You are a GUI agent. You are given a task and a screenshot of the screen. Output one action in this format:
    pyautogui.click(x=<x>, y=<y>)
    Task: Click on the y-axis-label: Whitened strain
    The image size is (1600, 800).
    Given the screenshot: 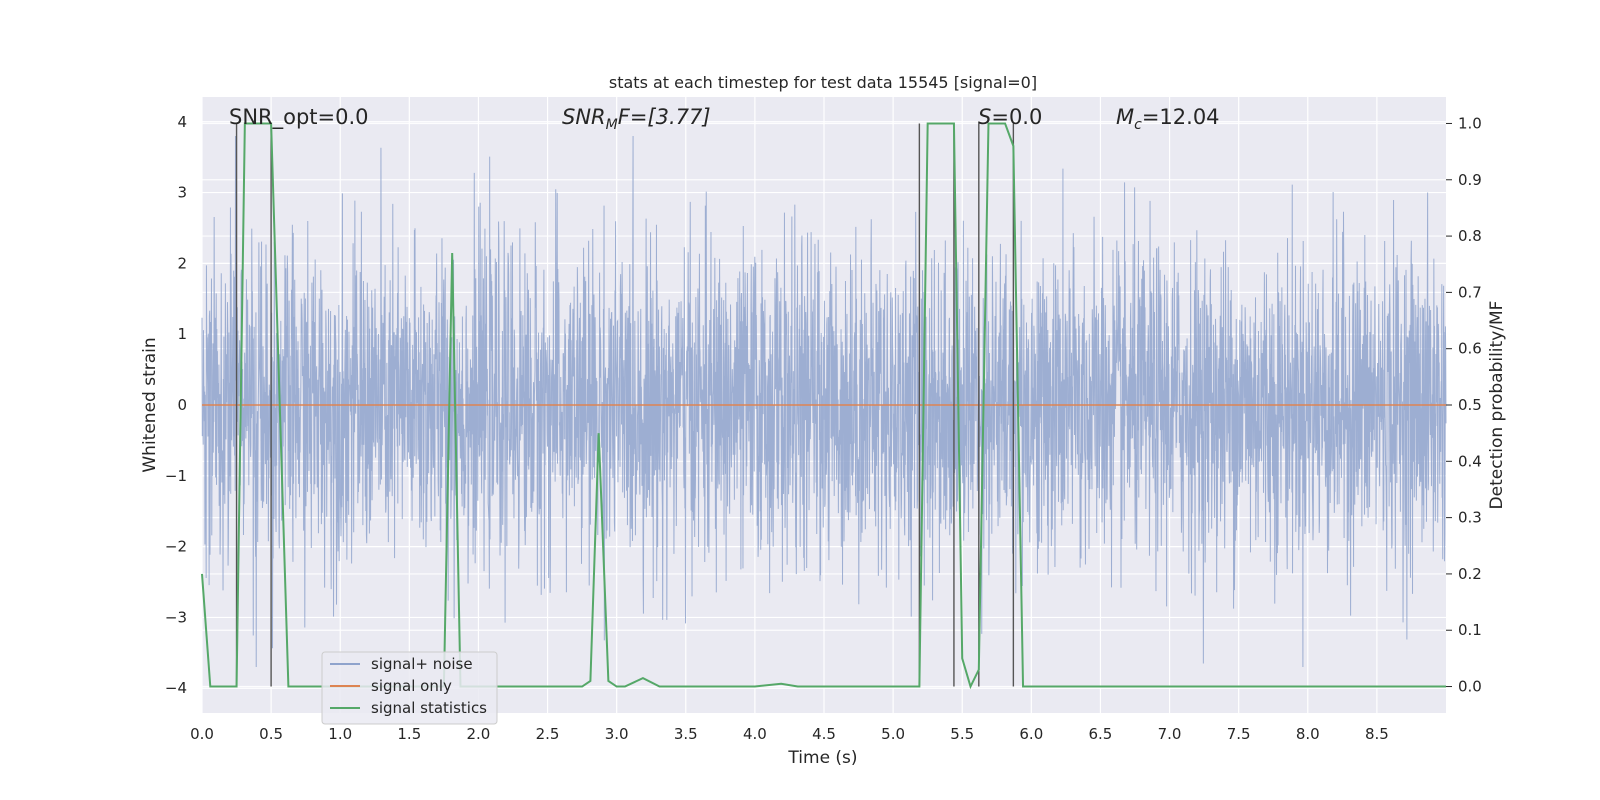 What is the action you would take?
    pyautogui.click(x=150, y=404)
    